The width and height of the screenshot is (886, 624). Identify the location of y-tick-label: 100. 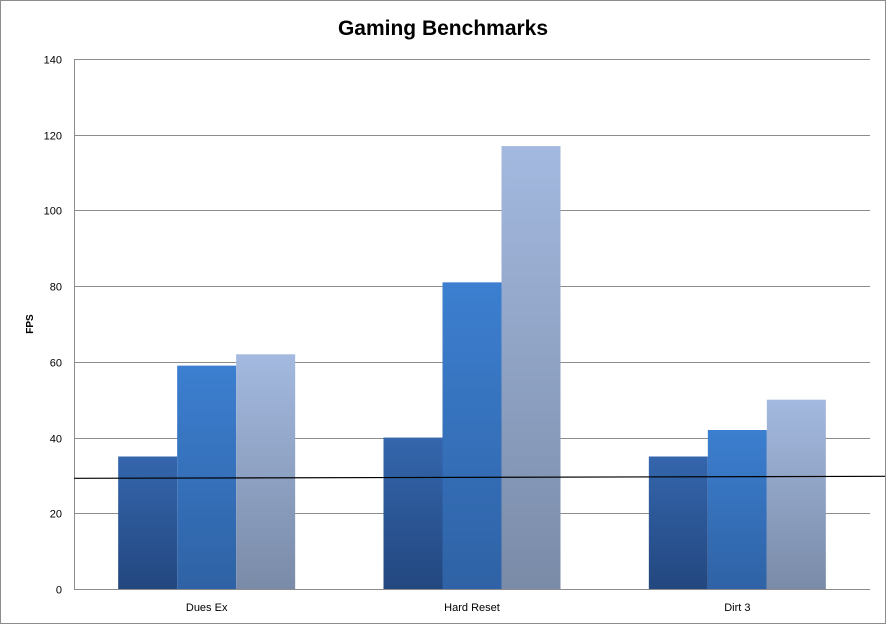
(53, 212).